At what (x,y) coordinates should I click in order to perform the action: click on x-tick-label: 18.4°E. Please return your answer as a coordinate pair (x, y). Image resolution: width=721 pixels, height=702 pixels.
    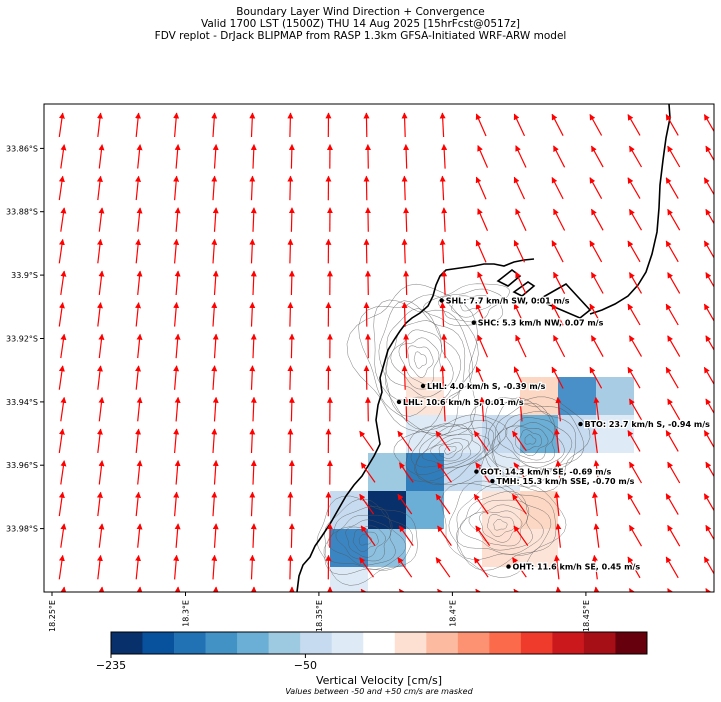
    Looking at the image, I should click on (452, 613).